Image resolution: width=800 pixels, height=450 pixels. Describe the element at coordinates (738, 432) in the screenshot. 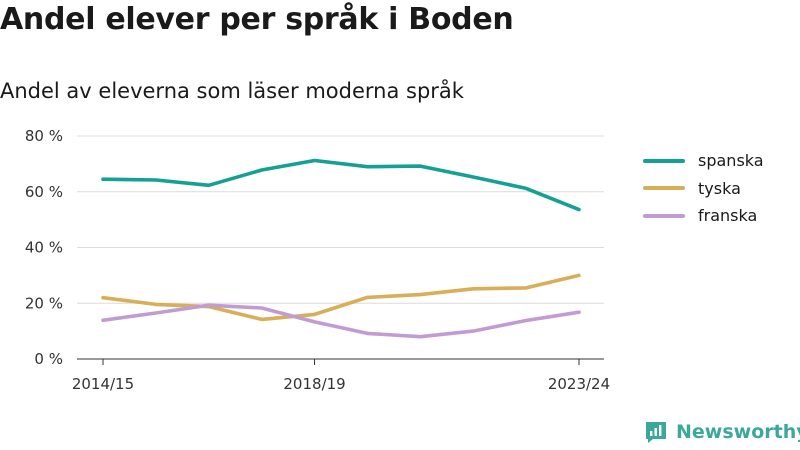

I see `brand-name: Newsworthy` at that location.